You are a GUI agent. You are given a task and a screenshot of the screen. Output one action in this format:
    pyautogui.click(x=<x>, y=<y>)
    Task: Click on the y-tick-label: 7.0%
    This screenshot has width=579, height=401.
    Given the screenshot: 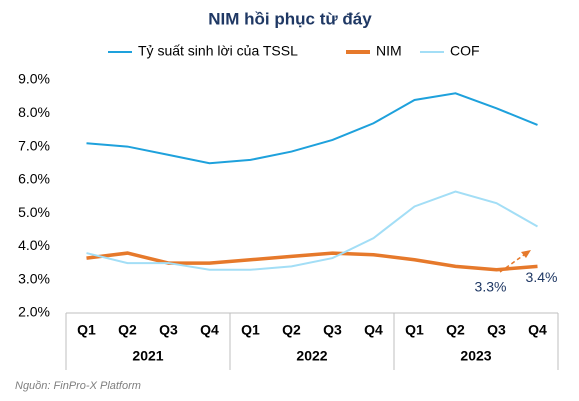 What is the action you would take?
    pyautogui.click(x=34, y=145)
    